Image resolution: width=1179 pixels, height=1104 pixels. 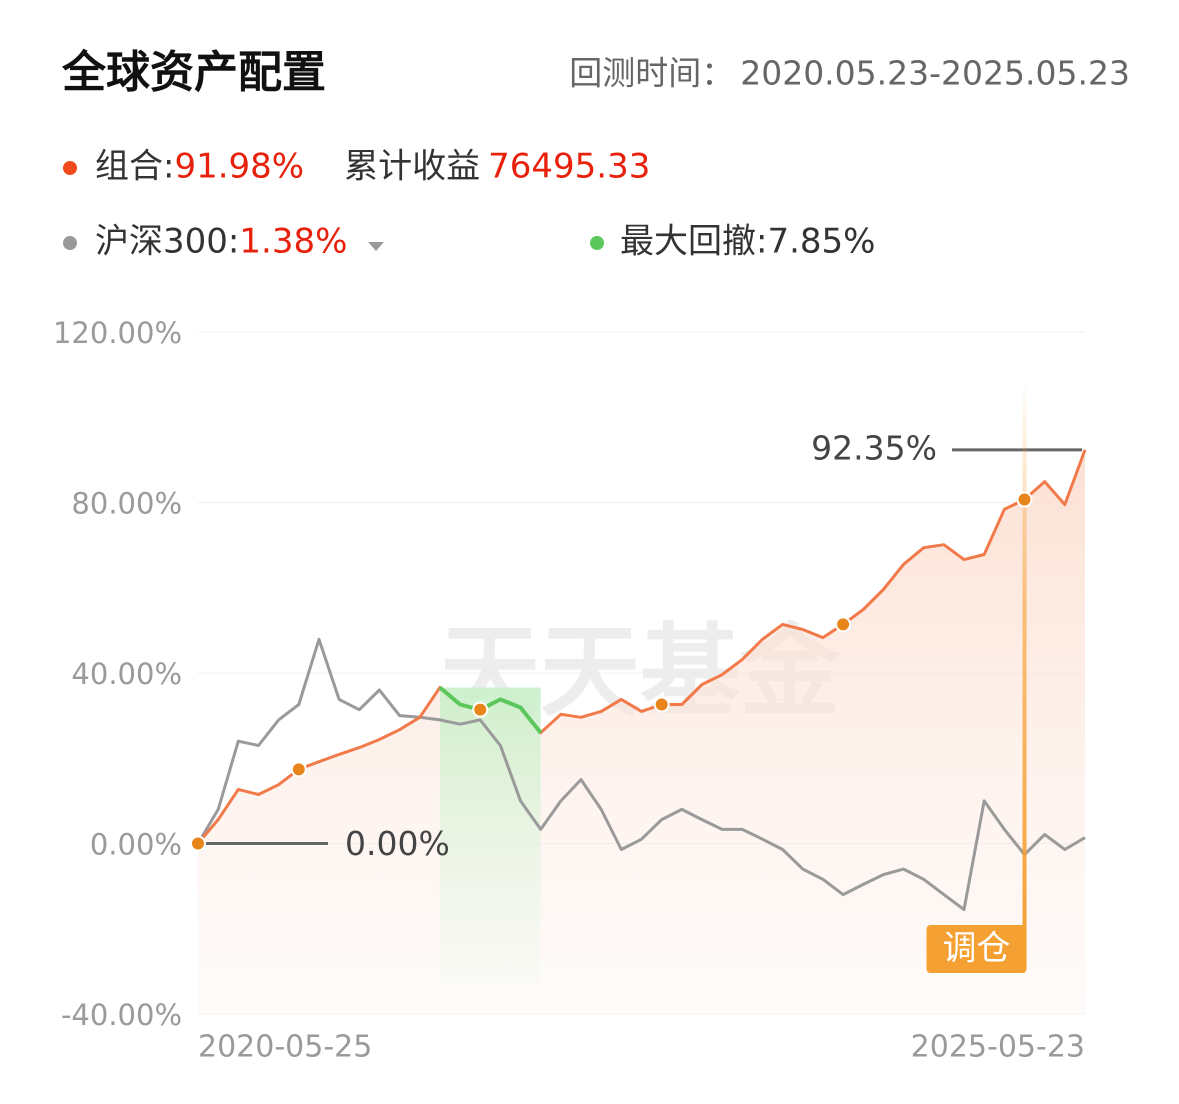 I want to click on title: 全球资产配置, so click(x=193, y=72).